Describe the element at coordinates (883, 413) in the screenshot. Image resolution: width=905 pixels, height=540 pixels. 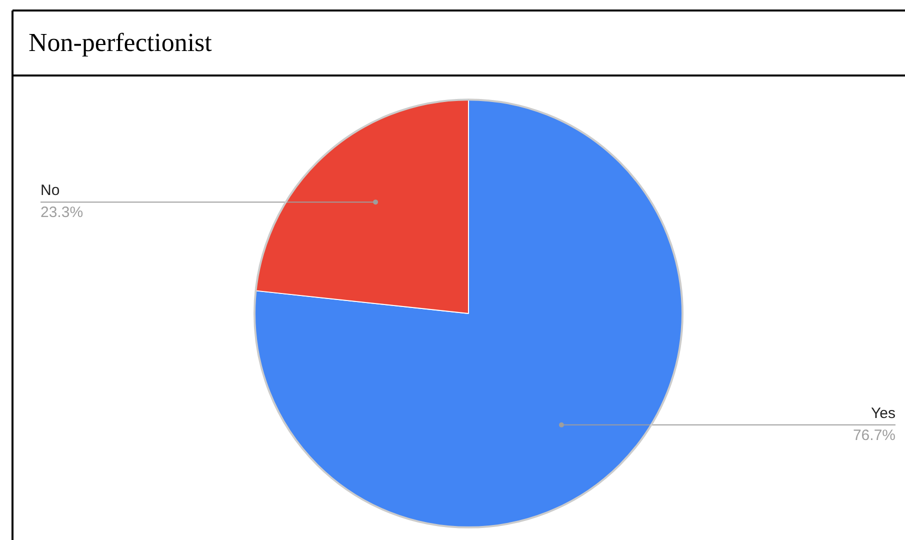
I see `slice-label: Yes` at that location.